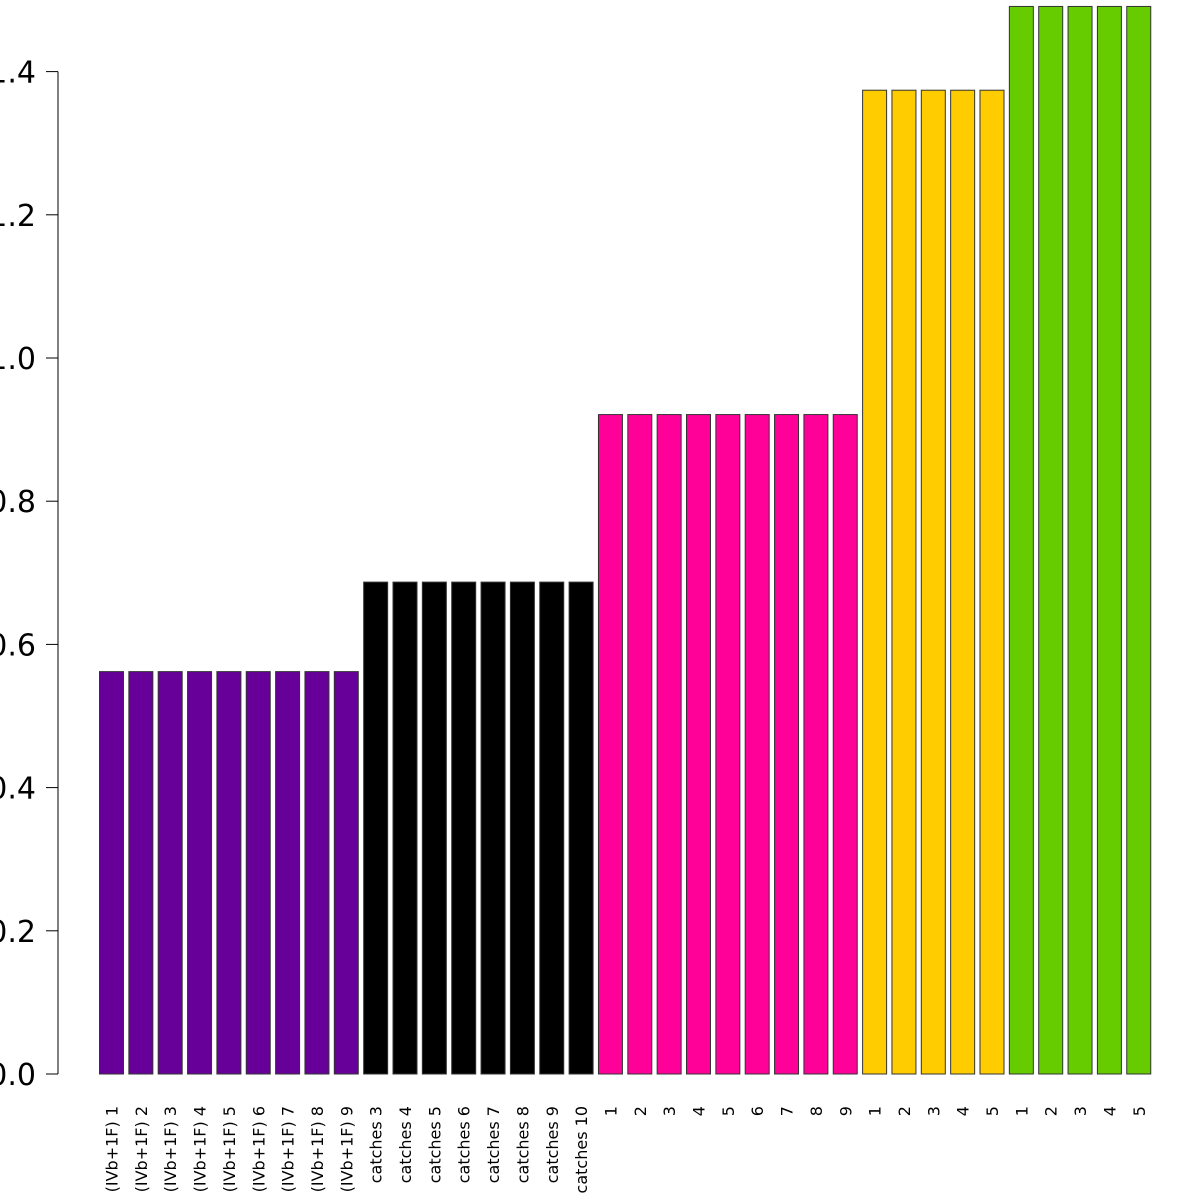 The width and height of the screenshot is (1200, 1200). Describe the element at coordinates (552, 1144) in the screenshot. I see `x-category-label: catches 9` at that location.